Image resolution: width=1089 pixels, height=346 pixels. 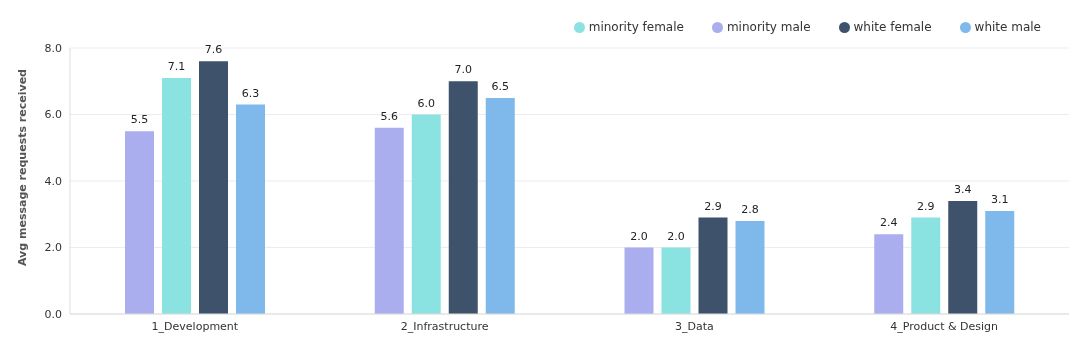 What do you see at coordinates (53, 248) in the screenshot?
I see `y-tick-label: 2.0` at bounding box center [53, 248].